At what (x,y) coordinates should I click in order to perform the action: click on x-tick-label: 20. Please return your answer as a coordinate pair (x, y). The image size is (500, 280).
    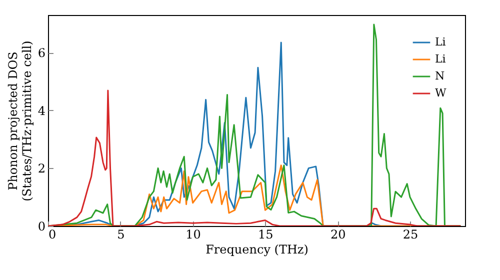
    Looking at the image, I should click on (338, 235).